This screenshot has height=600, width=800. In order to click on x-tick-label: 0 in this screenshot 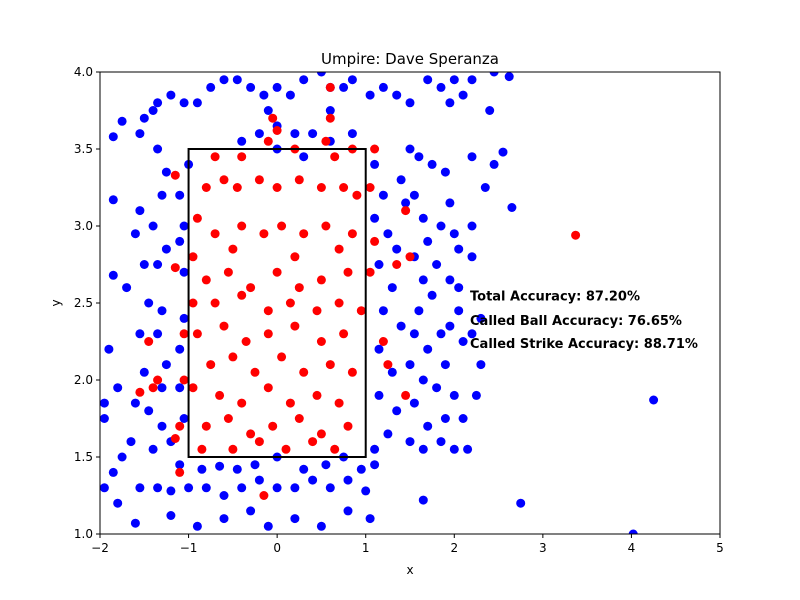, I will do `click(277, 548)`.